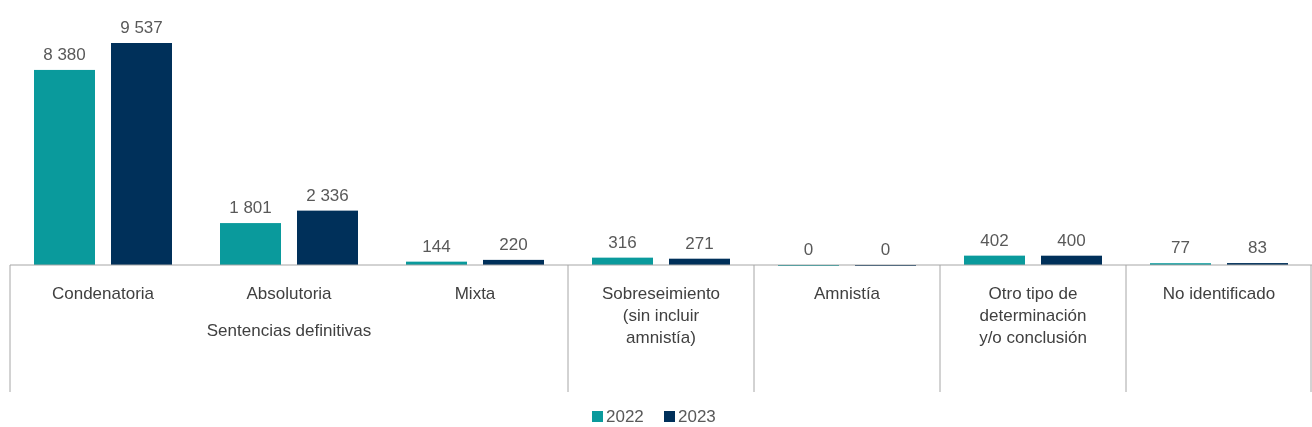 This screenshot has height=427, width=1312. I want to click on data-label: 77, so click(1180, 248).